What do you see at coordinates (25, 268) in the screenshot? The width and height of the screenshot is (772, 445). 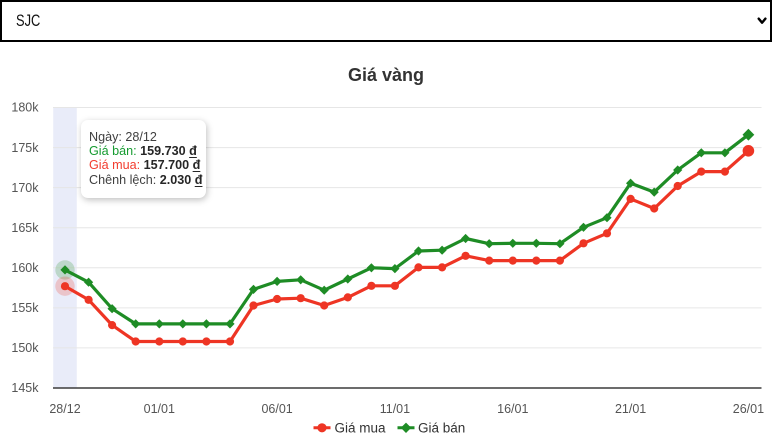 I see `svg-text: 160k` at bounding box center [25, 268].